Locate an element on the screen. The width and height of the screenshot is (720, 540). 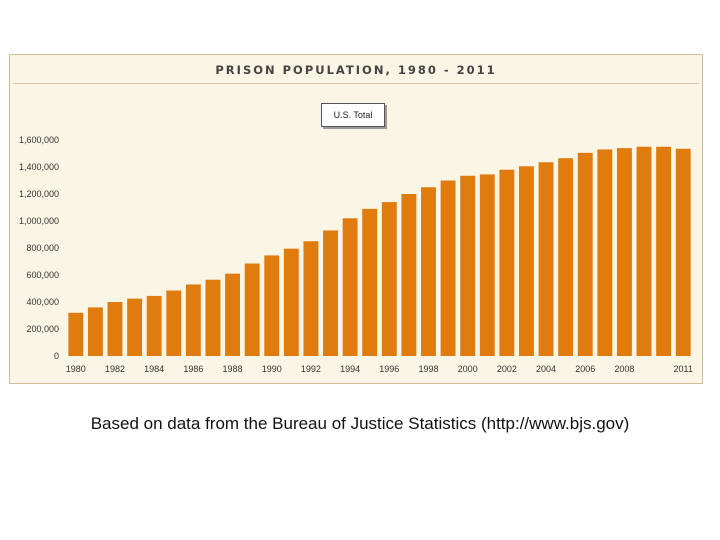
x-tick-label: 2002 is located at coordinates (507, 369).